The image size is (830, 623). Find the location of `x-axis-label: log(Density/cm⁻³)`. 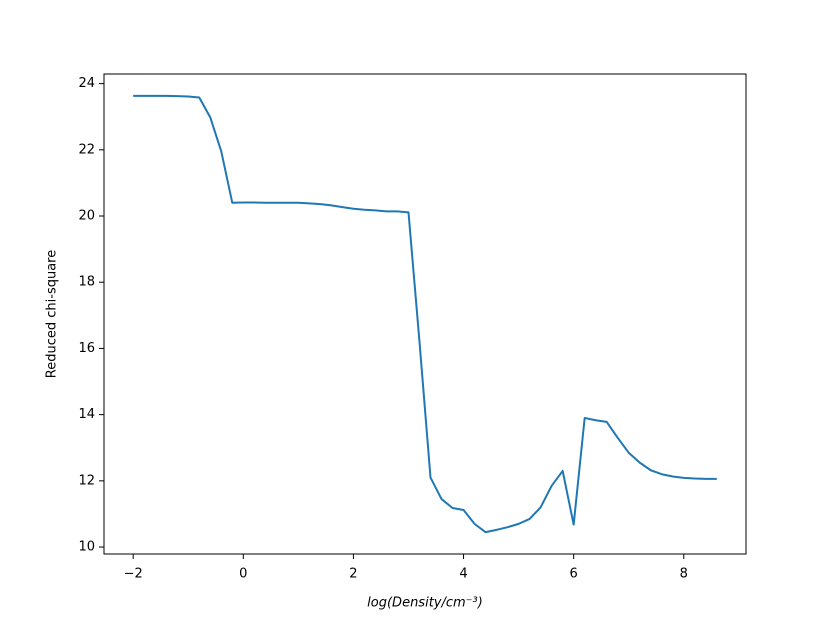

x-axis-label: log(Density/cm⁻³) is located at coordinates (425, 603).